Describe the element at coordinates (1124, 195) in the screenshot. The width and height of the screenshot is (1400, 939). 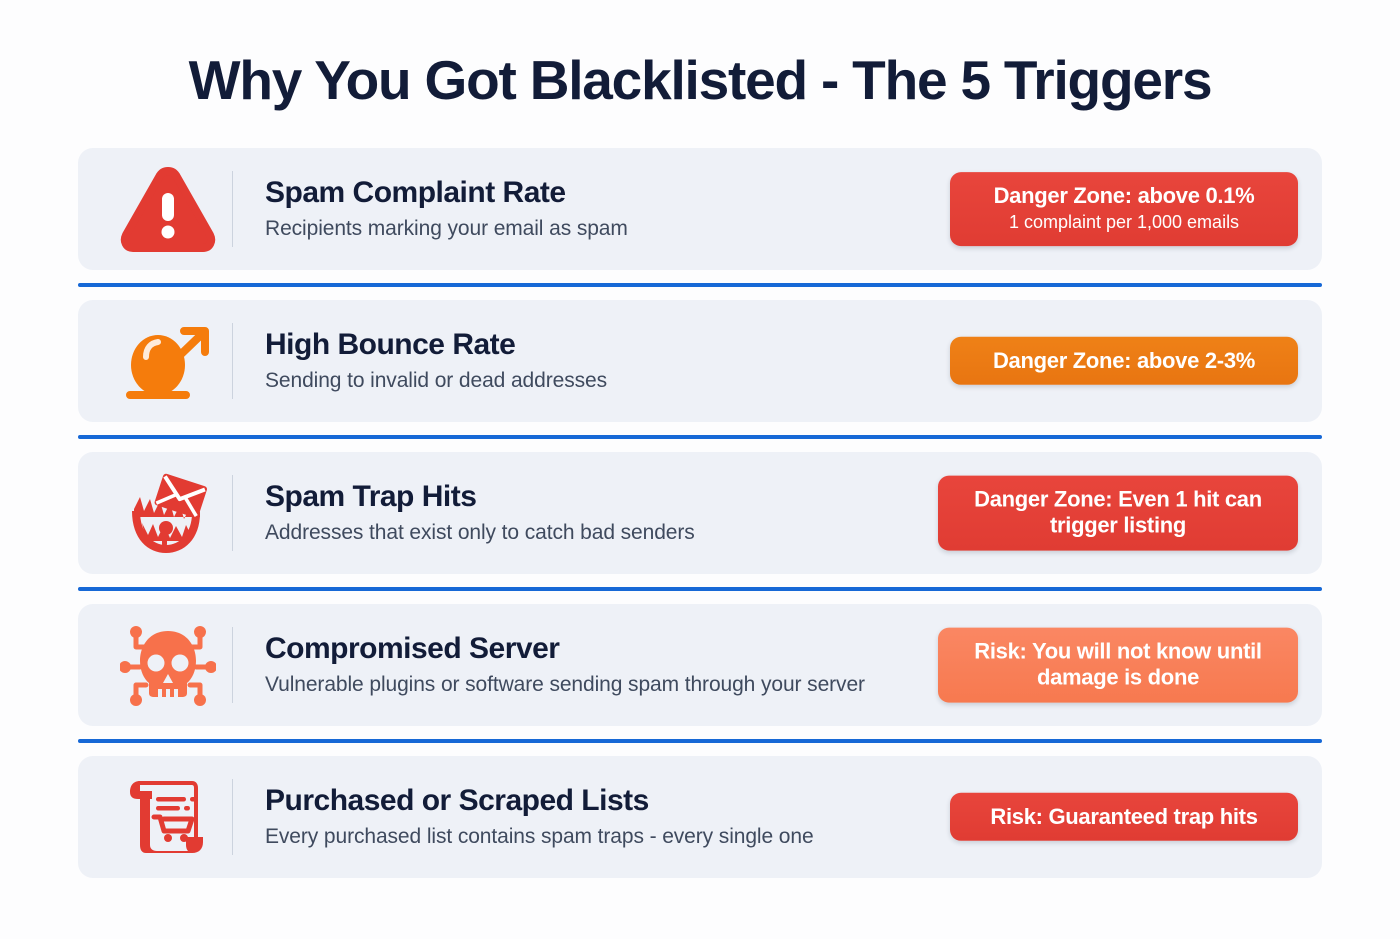
I see `badge-main-text: Danger Zone: above 0.1%` at that location.